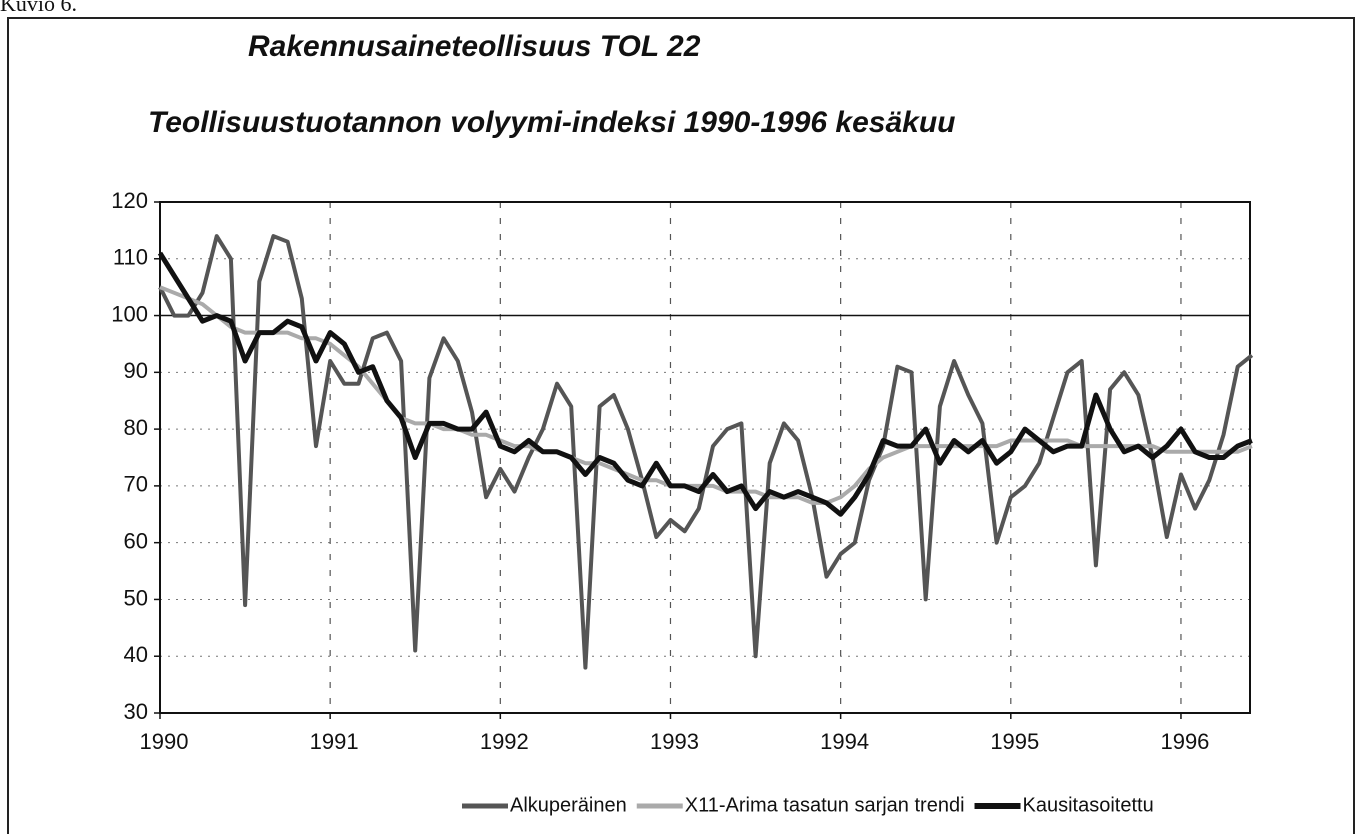  I want to click on legend-label: X11-Arima tasatun sarjan trendi, so click(825, 805).